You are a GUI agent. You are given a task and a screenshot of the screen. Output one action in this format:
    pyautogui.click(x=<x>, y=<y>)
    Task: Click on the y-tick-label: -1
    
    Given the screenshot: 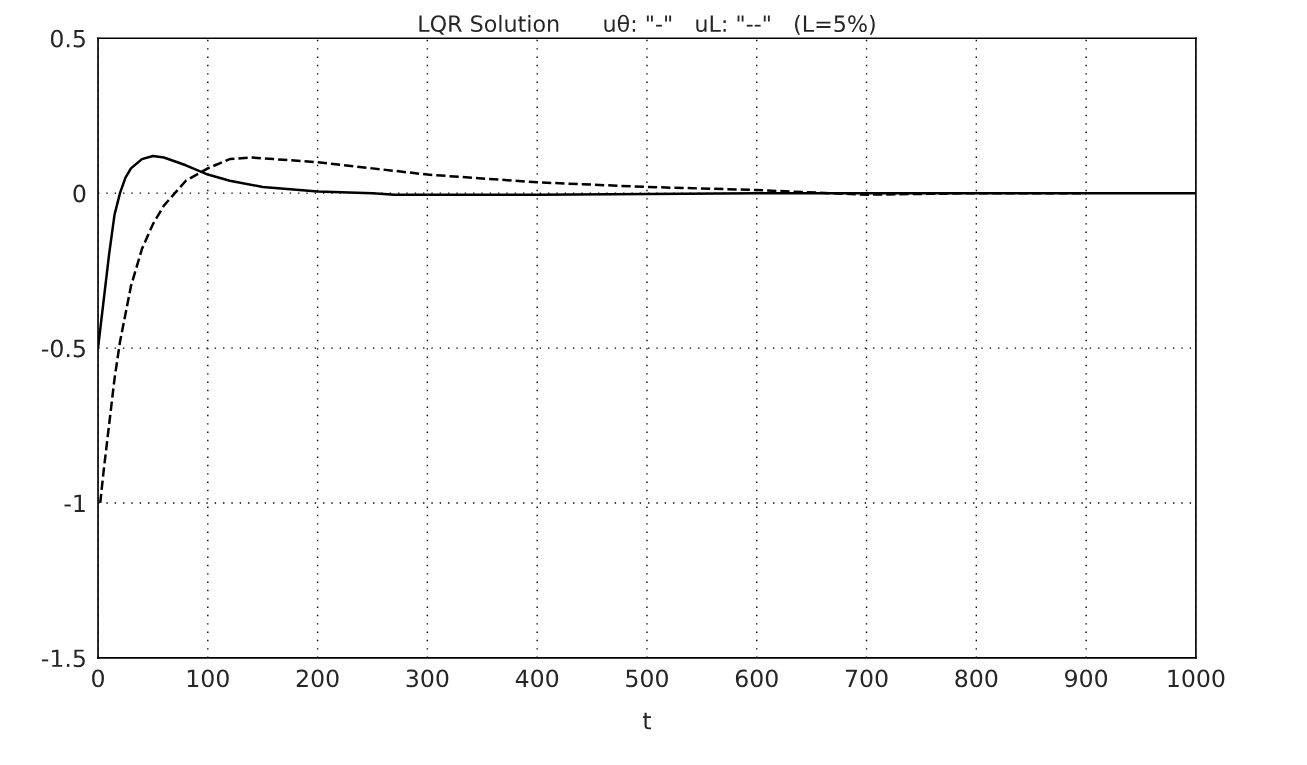 What is the action you would take?
    pyautogui.click(x=74, y=503)
    